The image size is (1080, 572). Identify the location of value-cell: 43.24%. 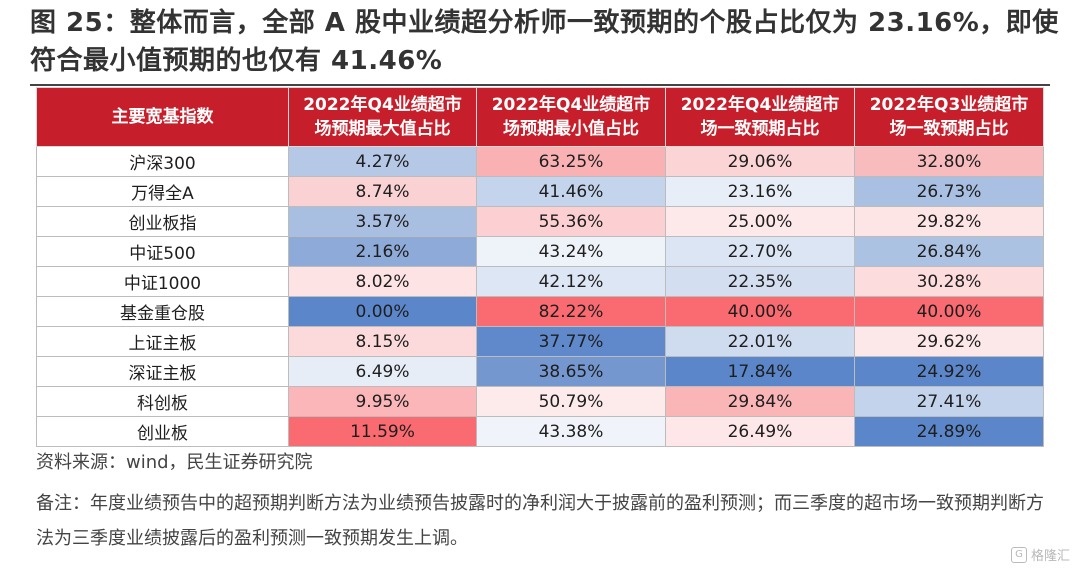
(571, 251).